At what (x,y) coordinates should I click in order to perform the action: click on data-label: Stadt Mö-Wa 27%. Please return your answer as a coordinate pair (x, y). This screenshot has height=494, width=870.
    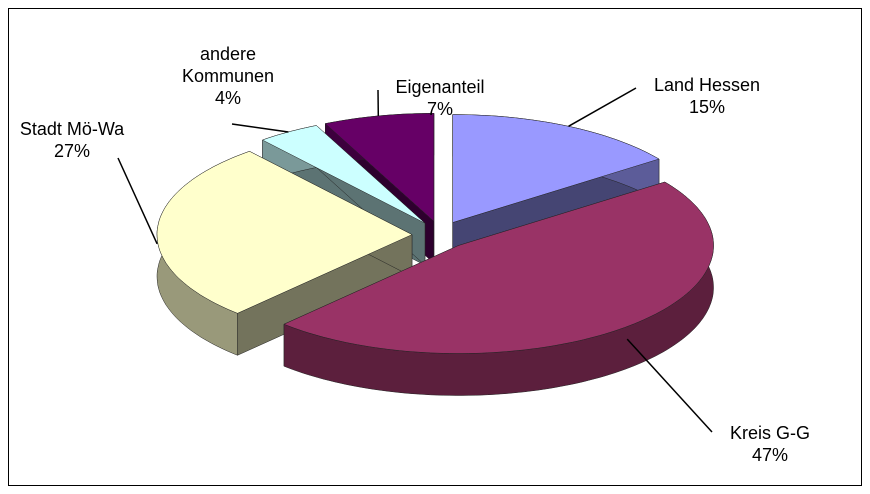
    Looking at the image, I should click on (72, 140).